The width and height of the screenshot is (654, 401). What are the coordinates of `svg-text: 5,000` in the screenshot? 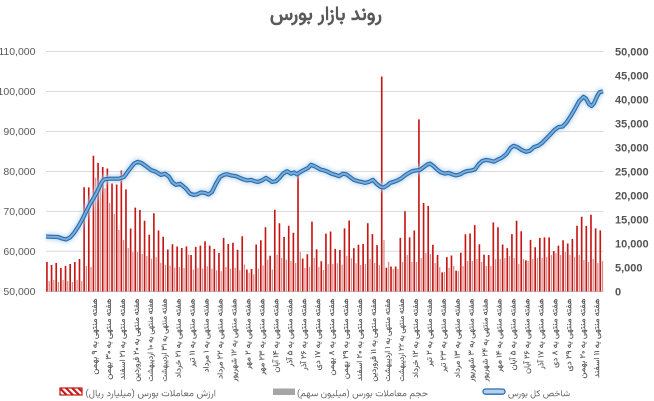 It's located at (629, 269).